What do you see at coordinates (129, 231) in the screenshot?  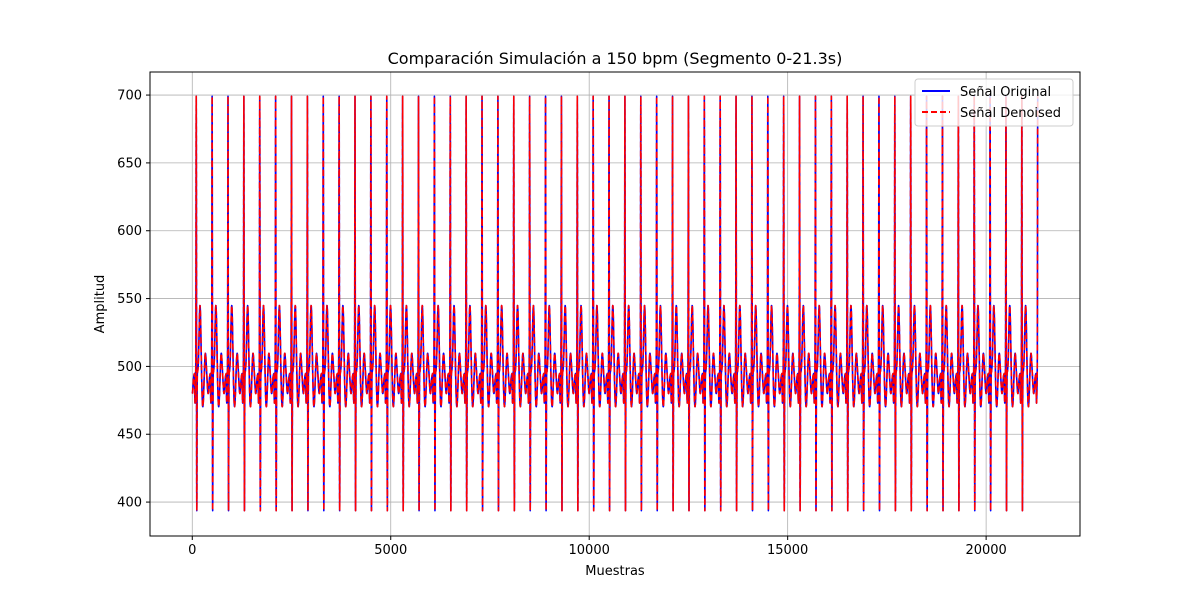 I see `y-tick-label: 600` at bounding box center [129, 231].